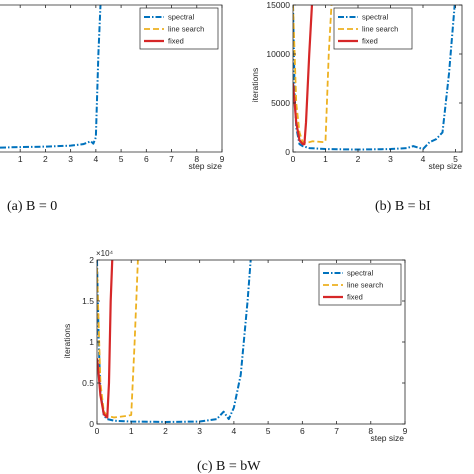 This screenshot has width=474, height=474. Describe the element at coordinates (186, 29) in the screenshot. I see `panel-a-legend-label-line-search: line search` at that location.